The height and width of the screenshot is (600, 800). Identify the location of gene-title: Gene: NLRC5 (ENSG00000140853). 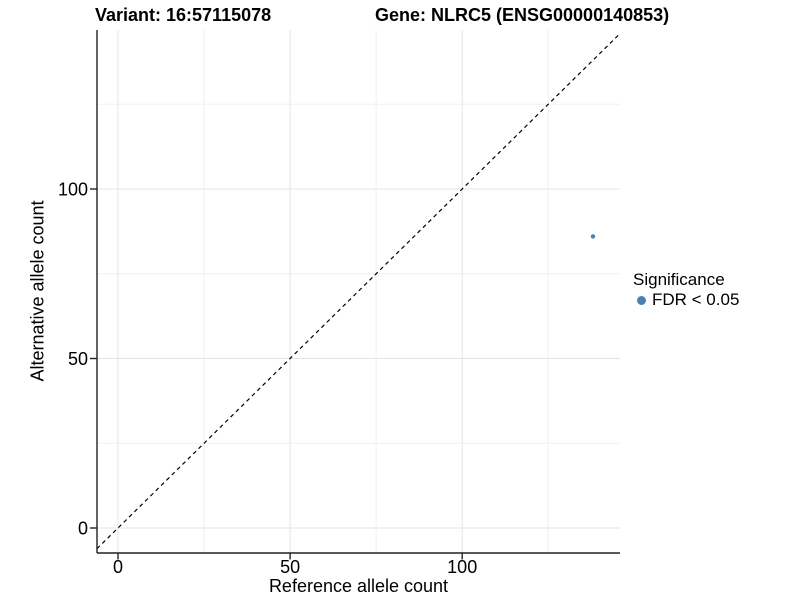
(522, 15).